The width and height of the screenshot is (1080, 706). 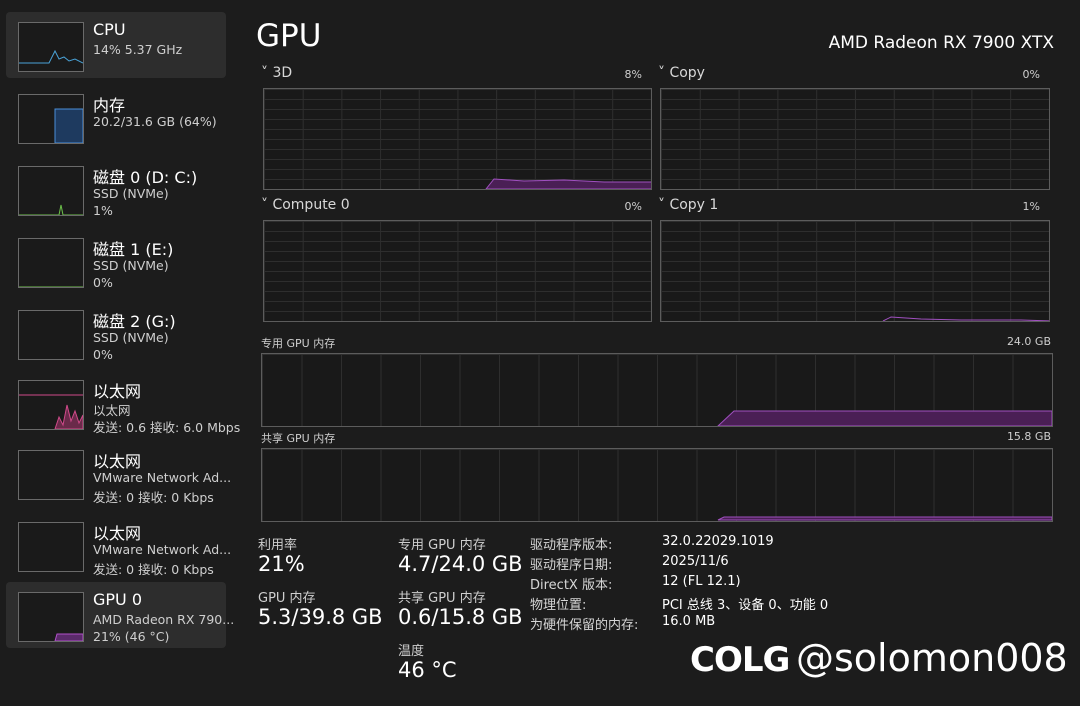 I want to click on memory-max: 15.8 GB, so click(x=1028, y=436).